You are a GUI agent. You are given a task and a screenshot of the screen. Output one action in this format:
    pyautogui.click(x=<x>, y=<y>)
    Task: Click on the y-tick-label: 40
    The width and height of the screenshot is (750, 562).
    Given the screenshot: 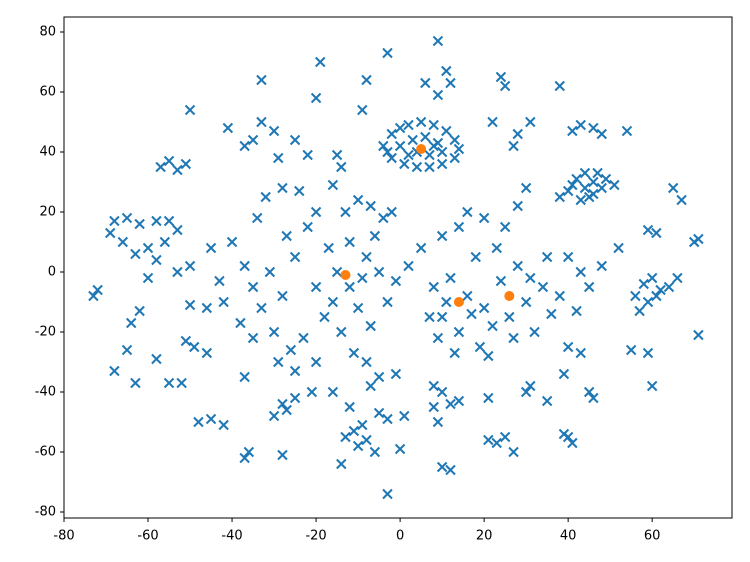 What is the action you would take?
    pyautogui.click(x=47, y=152)
    